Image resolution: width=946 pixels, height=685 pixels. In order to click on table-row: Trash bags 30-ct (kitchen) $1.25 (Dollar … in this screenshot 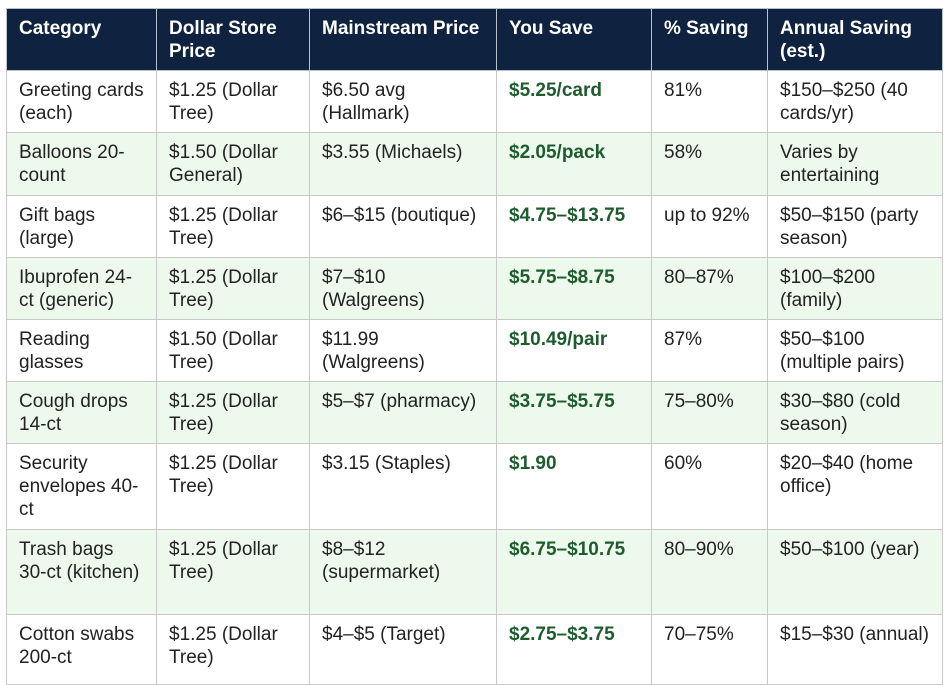, I will do `click(474, 572)`.